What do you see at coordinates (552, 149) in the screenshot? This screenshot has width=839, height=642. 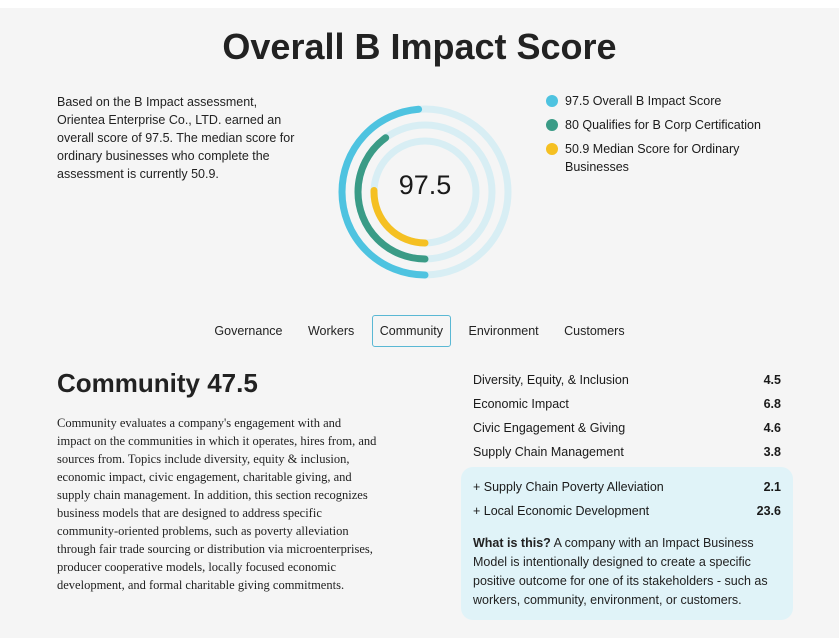 I see `legend-dot-median` at bounding box center [552, 149].